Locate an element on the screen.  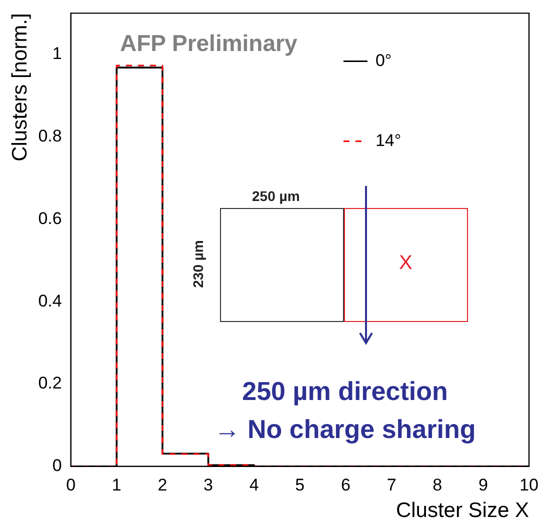
annotation: 250 µm is located at coordinates (276, 196).